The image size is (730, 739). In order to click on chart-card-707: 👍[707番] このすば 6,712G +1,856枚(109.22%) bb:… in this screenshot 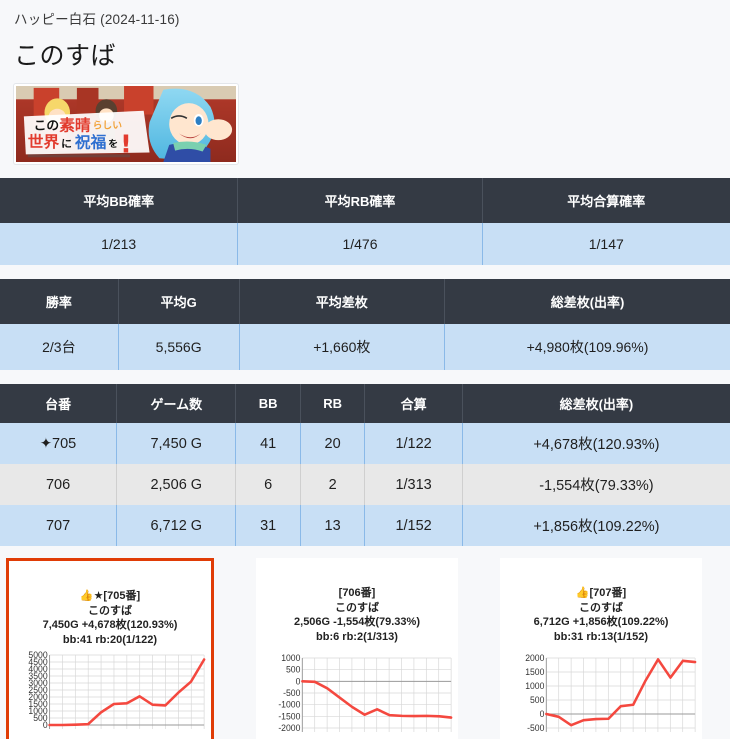, I will do `click(601, 648)`.